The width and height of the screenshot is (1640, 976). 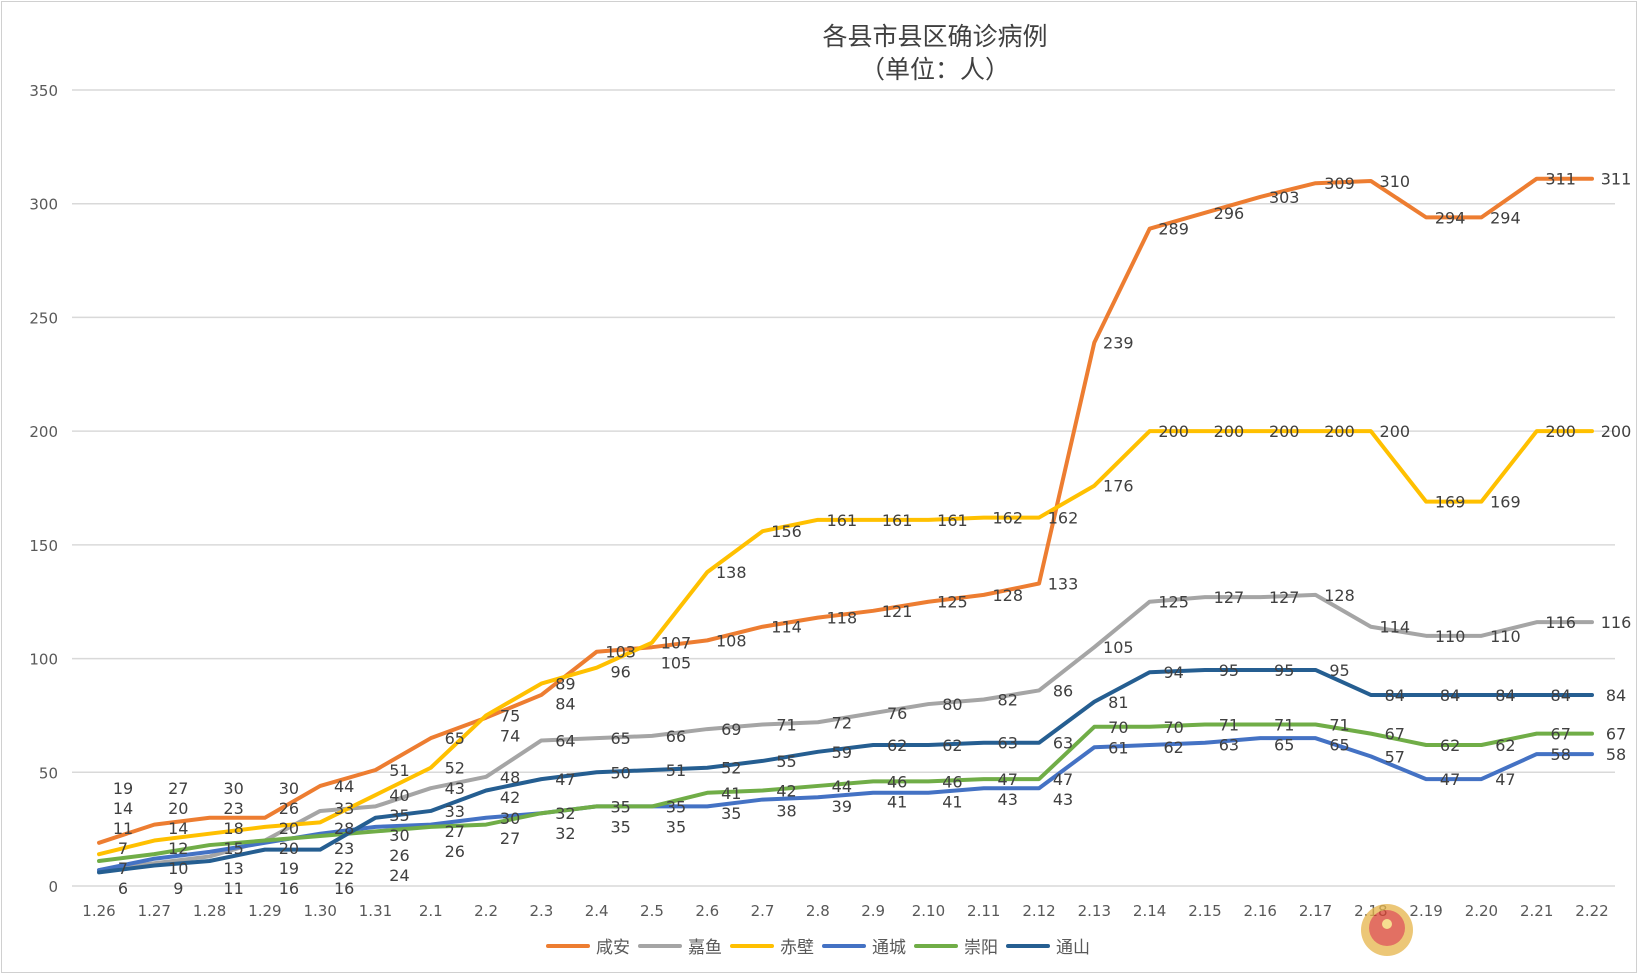 What do you see at coordinates (178, 808) in the screenshot?
I see `data-label: 20` at bounding box center [178, 808].